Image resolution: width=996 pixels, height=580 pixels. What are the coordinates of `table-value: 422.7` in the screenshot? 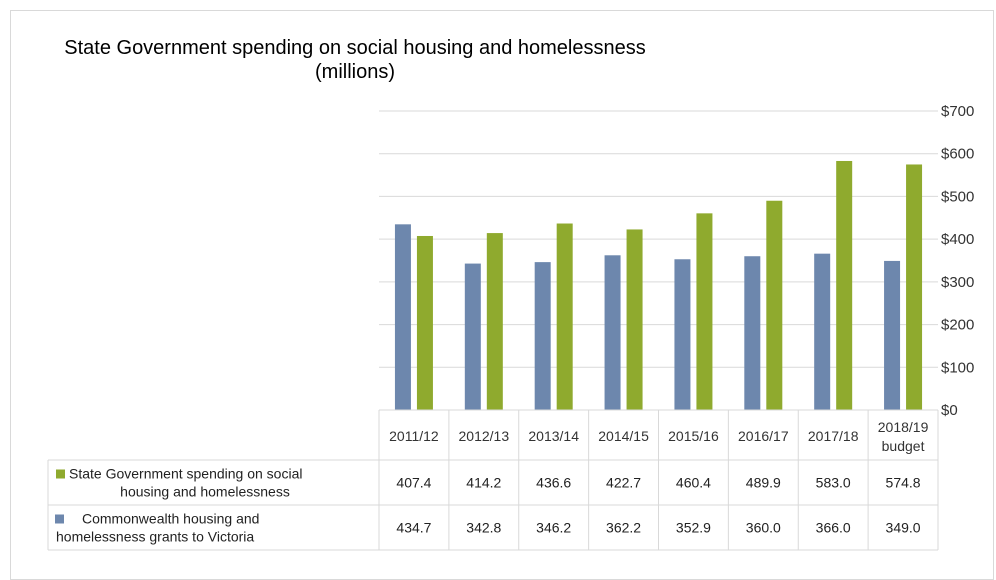 It's located at (623, 483).